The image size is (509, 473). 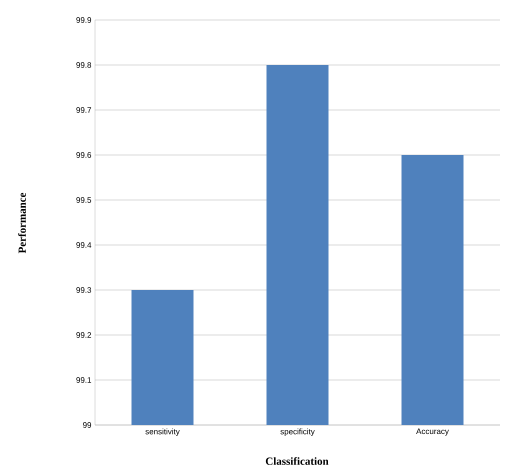 I want to click on x-axis-title: Classification, so click(x=297, y=461).